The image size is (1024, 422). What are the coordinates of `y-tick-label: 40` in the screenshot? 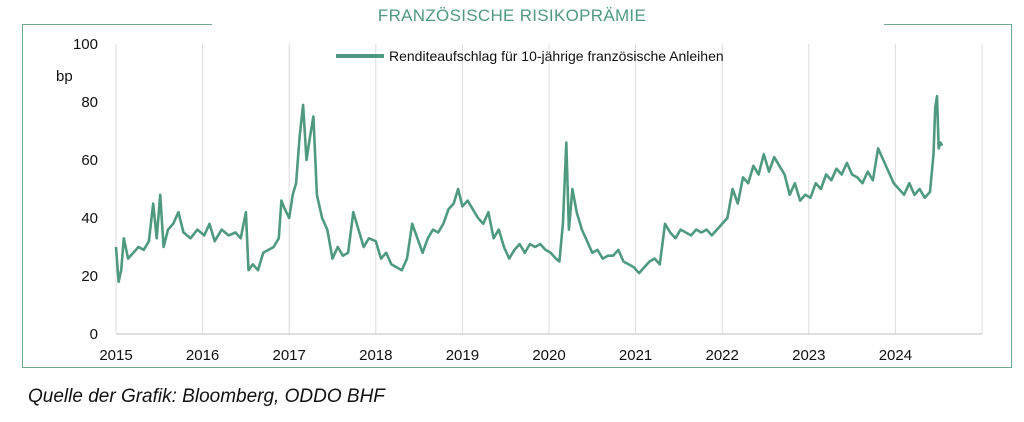 It's located at (89, 218).